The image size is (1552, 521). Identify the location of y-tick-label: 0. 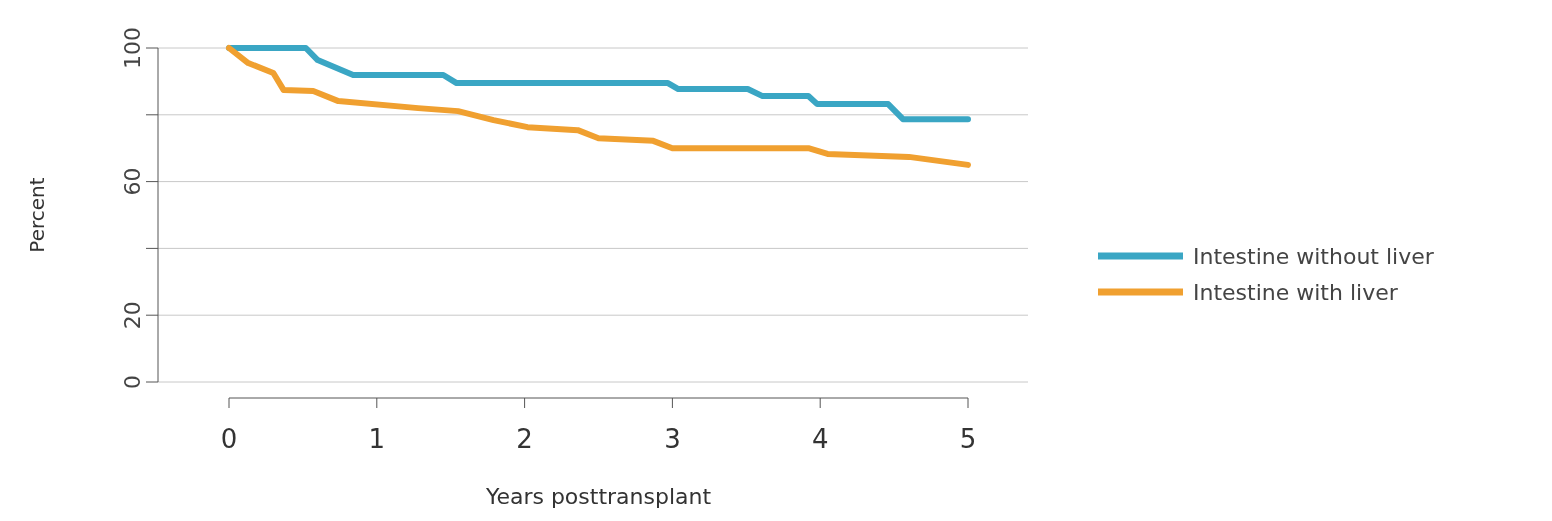
(132, 382).